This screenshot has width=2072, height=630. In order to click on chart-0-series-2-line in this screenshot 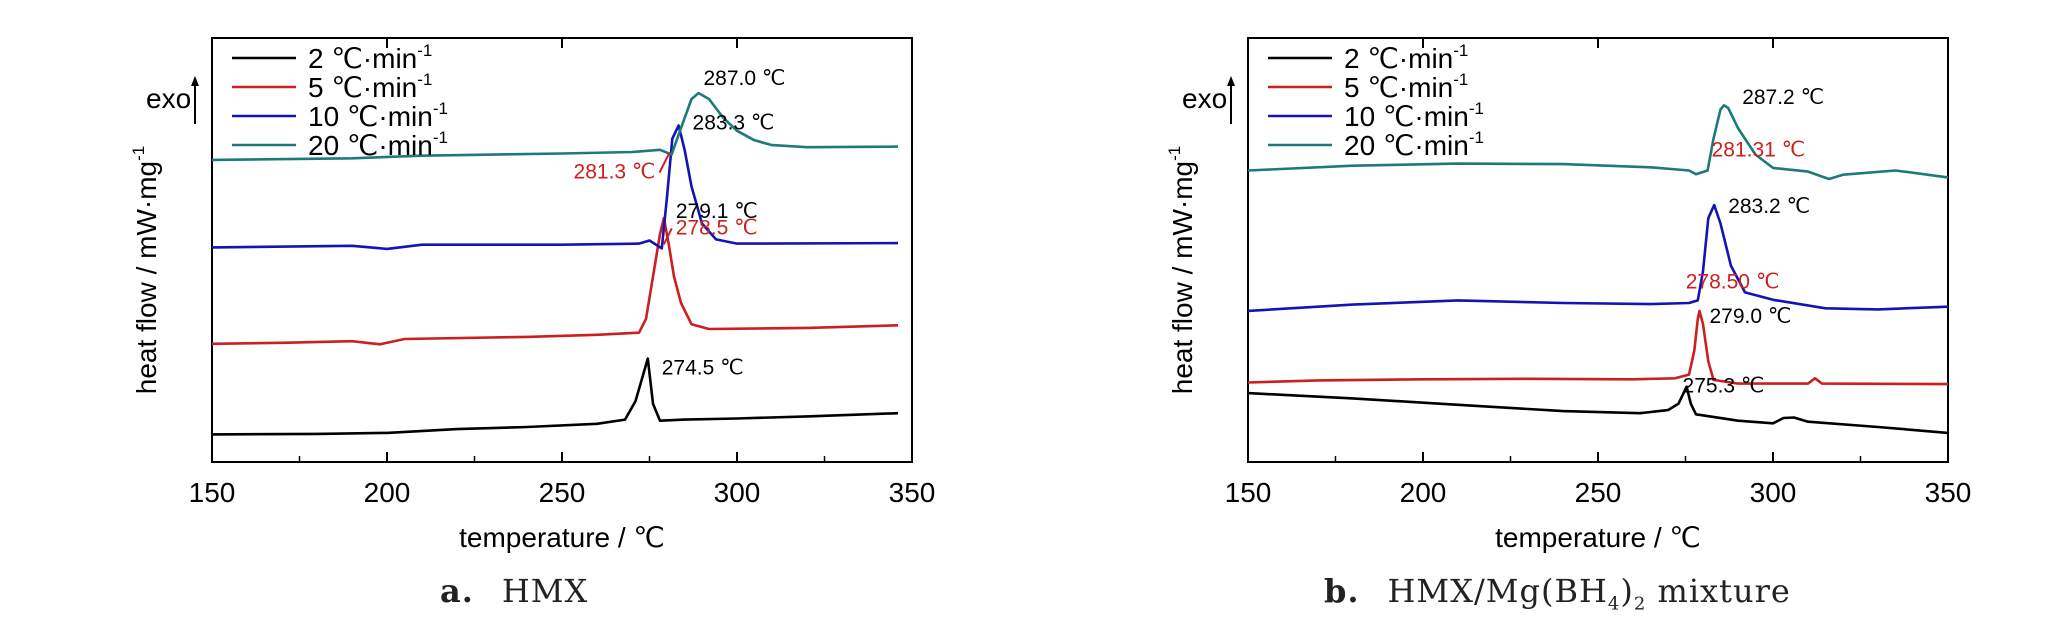, I will do `click(555, 187)`.